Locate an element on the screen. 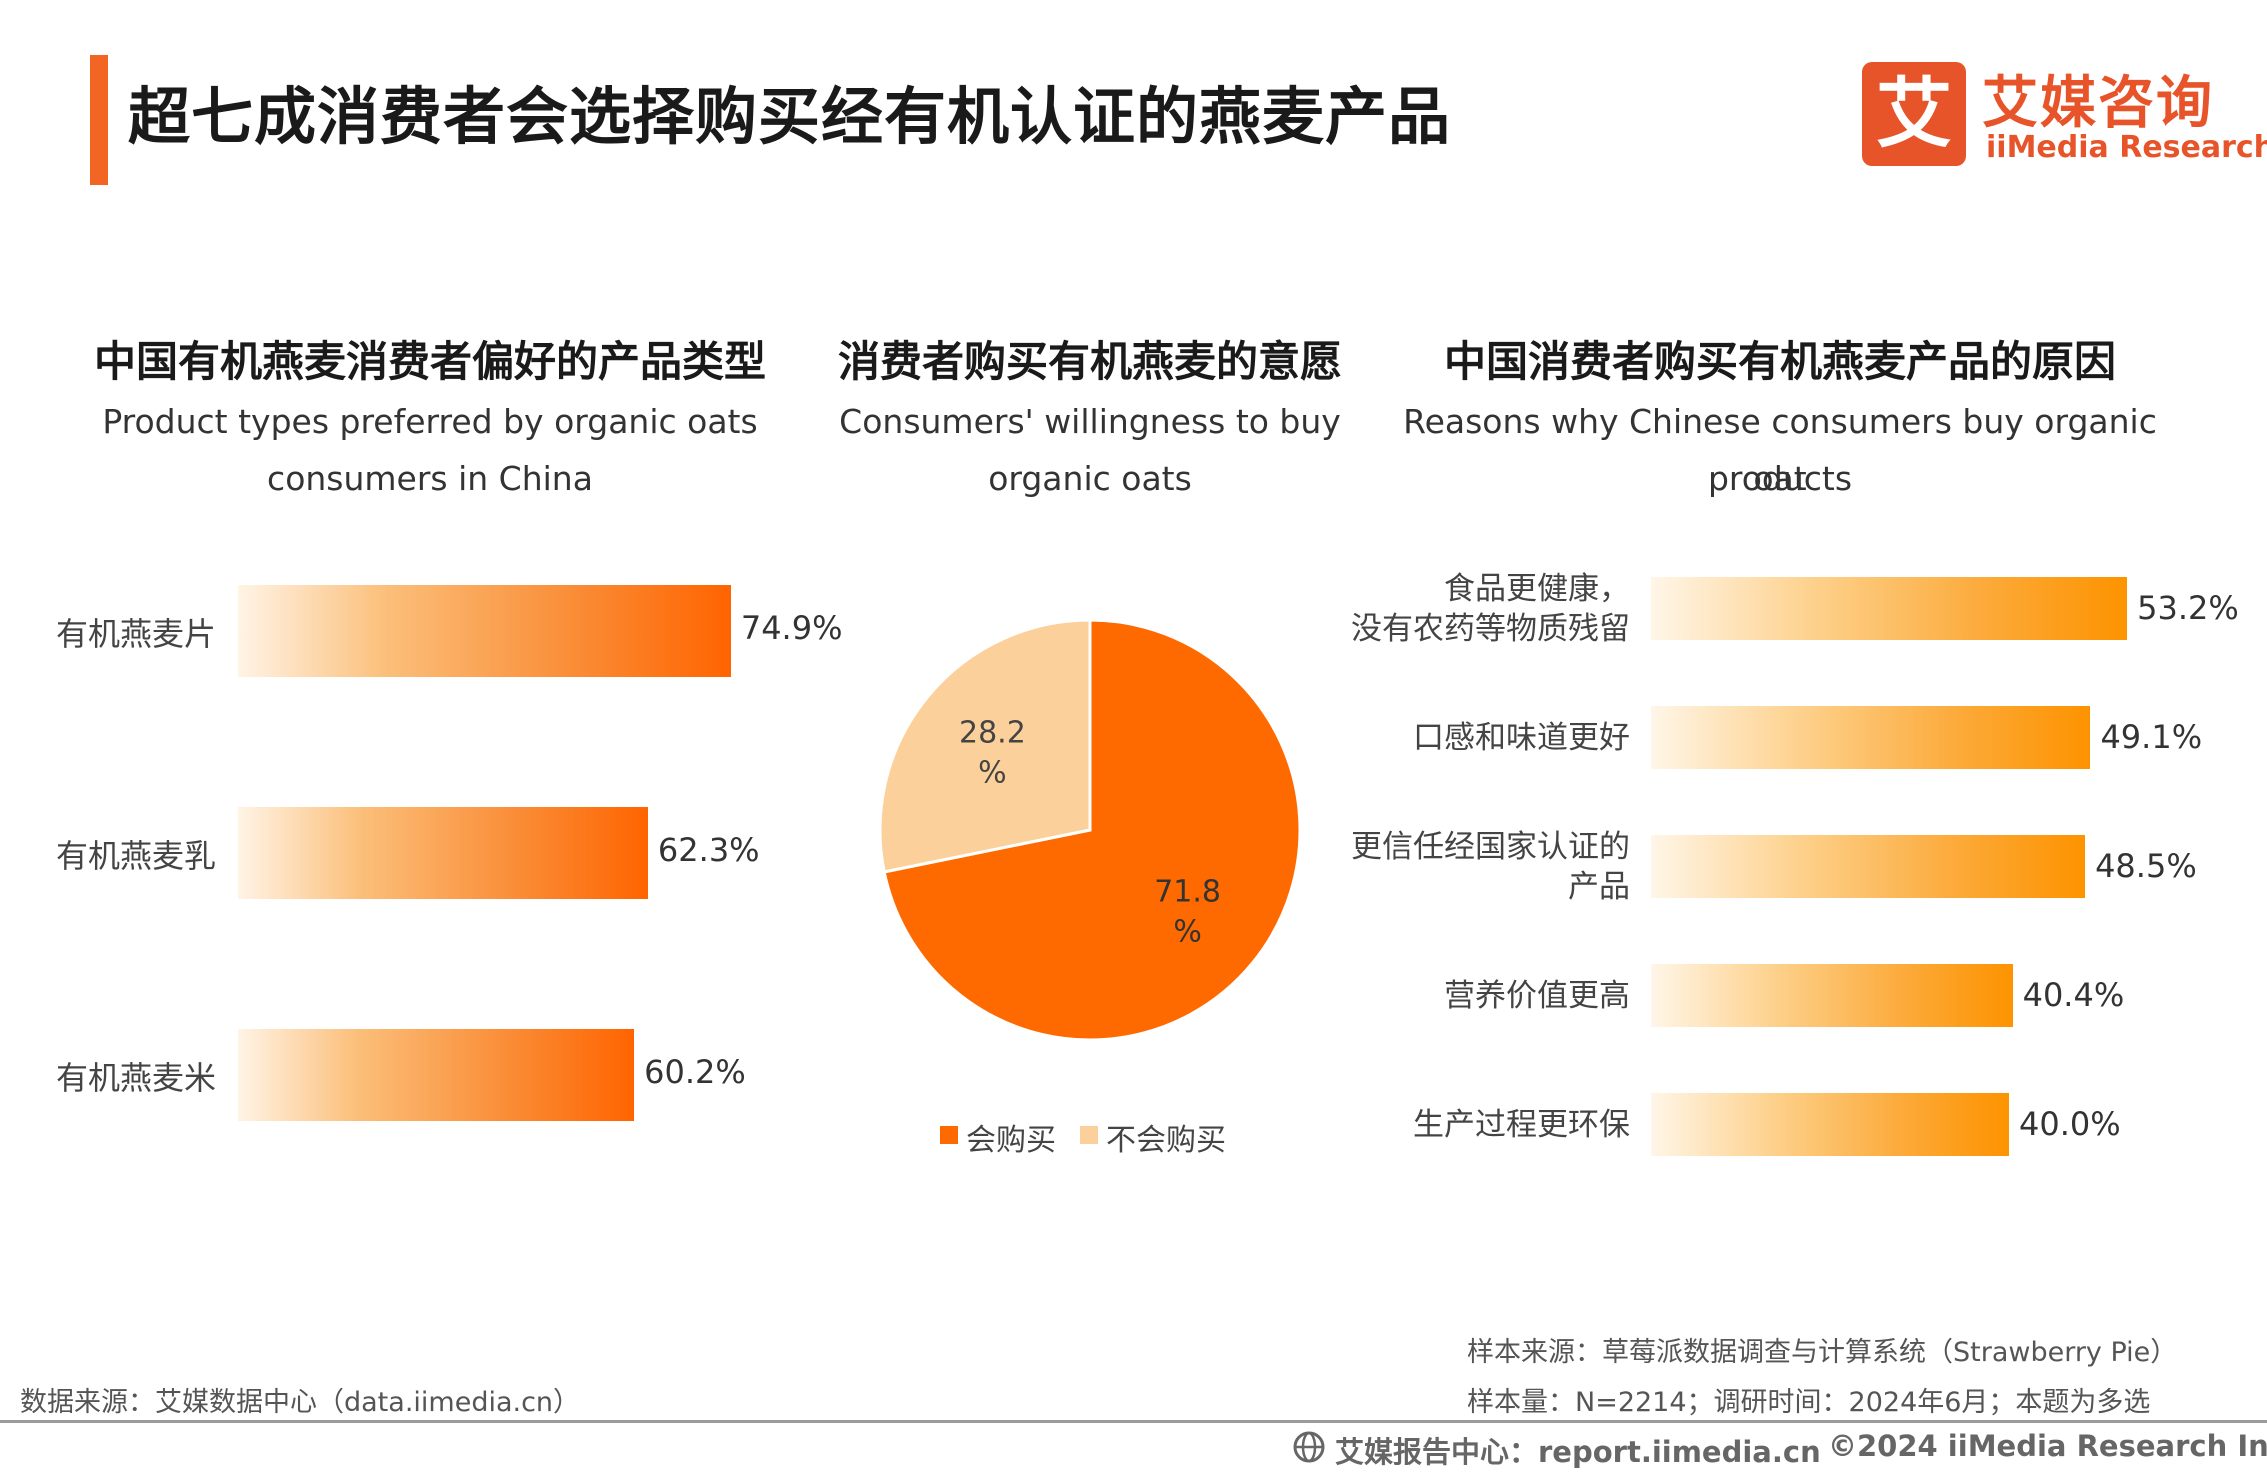 The image size is (2267, 1474). chart2-legend: 会购买 不会购买 is located at coordinates (1100, 1136).